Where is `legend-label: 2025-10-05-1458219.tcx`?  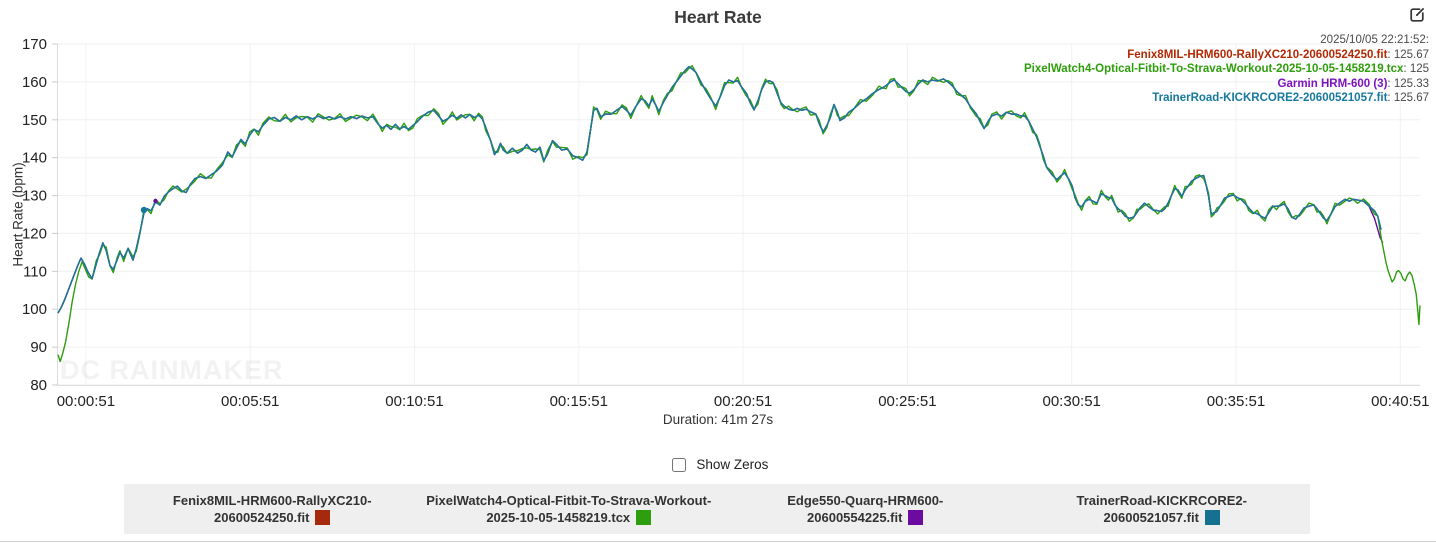
legend-label: 2025-10-05-1458219.tcx is located at coordinates (558, 517).